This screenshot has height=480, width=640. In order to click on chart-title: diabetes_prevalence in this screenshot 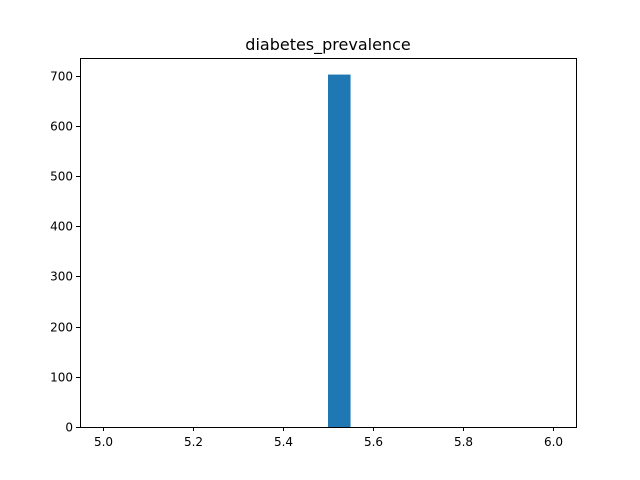, I will do `click(327, 45)`.